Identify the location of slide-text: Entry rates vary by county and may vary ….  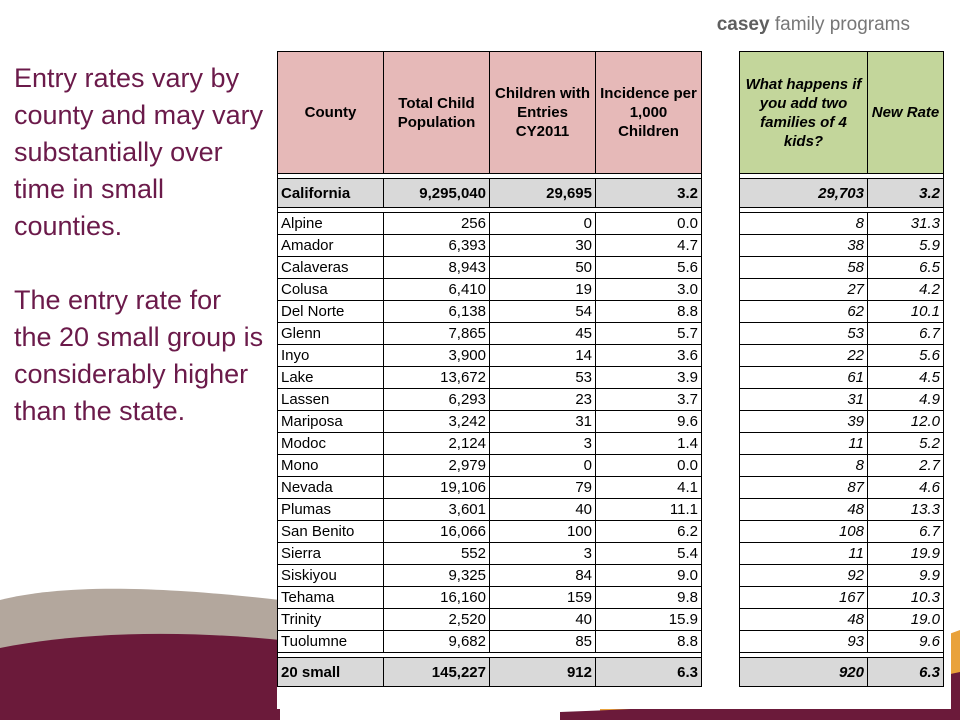
(139, 245).